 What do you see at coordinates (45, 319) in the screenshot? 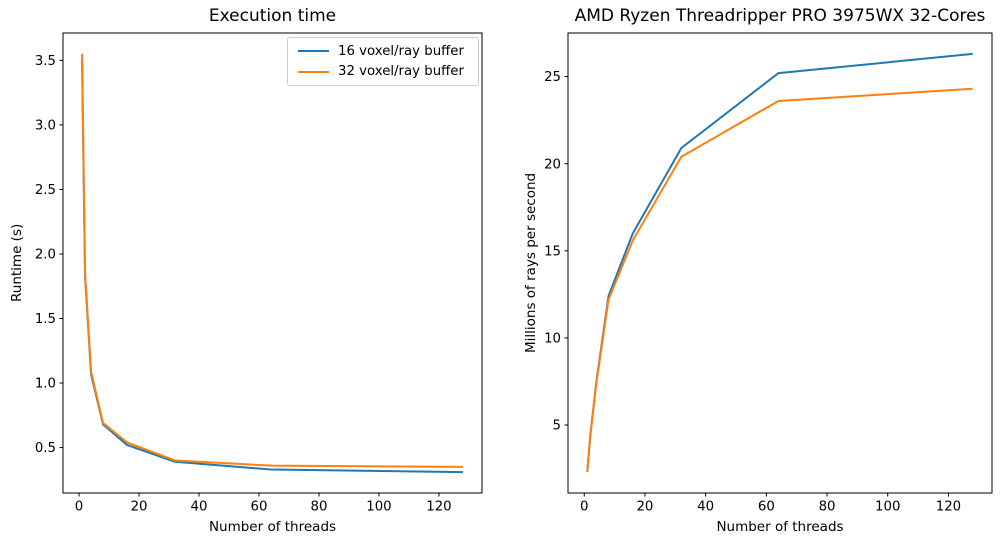
I see `y-tick-label: 1.5` at bounding box center [45, 319].